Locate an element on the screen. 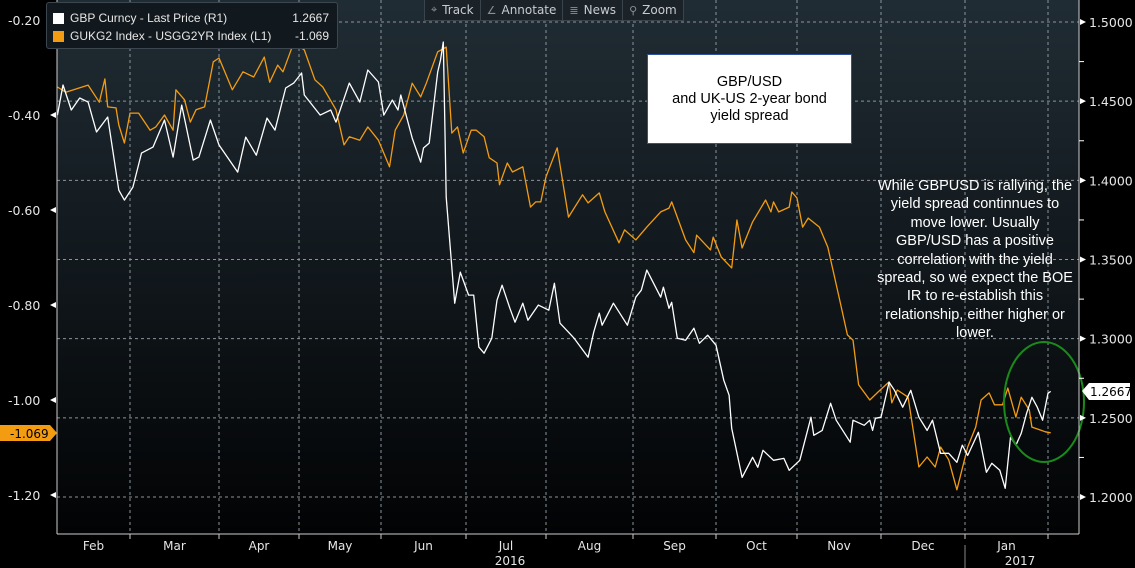 The height and width of the screenshot is (568, 1135). left-tick-label: -0.60 is located at coordinates (24, 210).